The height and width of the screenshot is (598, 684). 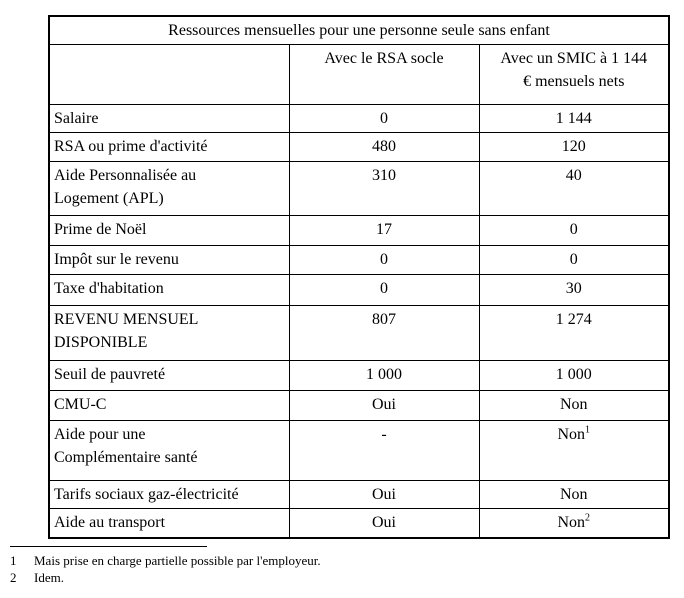 What do you see at coordinates (169, 333) in the screenshot?
I see `row-label: REVENU MENSUEL DISPONIBLE` at bounding box center [169, 333].